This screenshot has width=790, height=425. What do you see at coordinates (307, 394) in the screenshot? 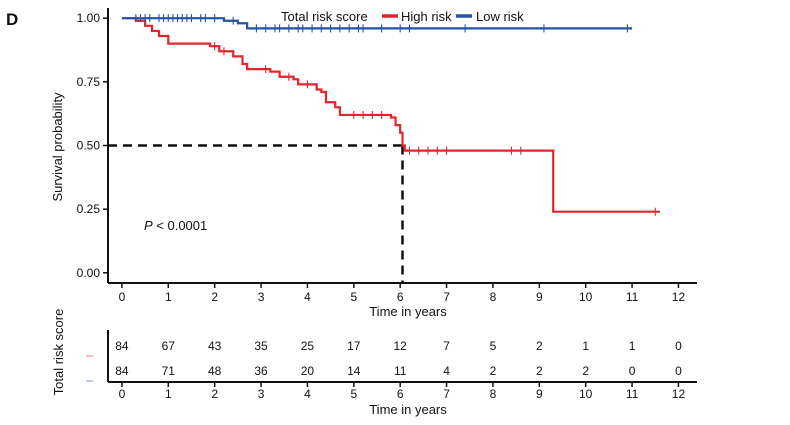
I see `table-x-tick-label: 4` at bounding box center [307, 394].